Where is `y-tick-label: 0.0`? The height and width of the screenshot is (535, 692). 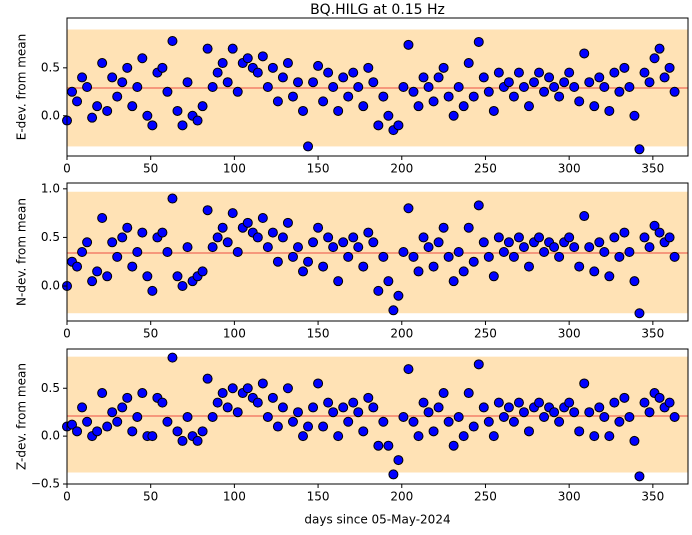
y-tick-label: 0.0 is located at coordinates (50, 436).